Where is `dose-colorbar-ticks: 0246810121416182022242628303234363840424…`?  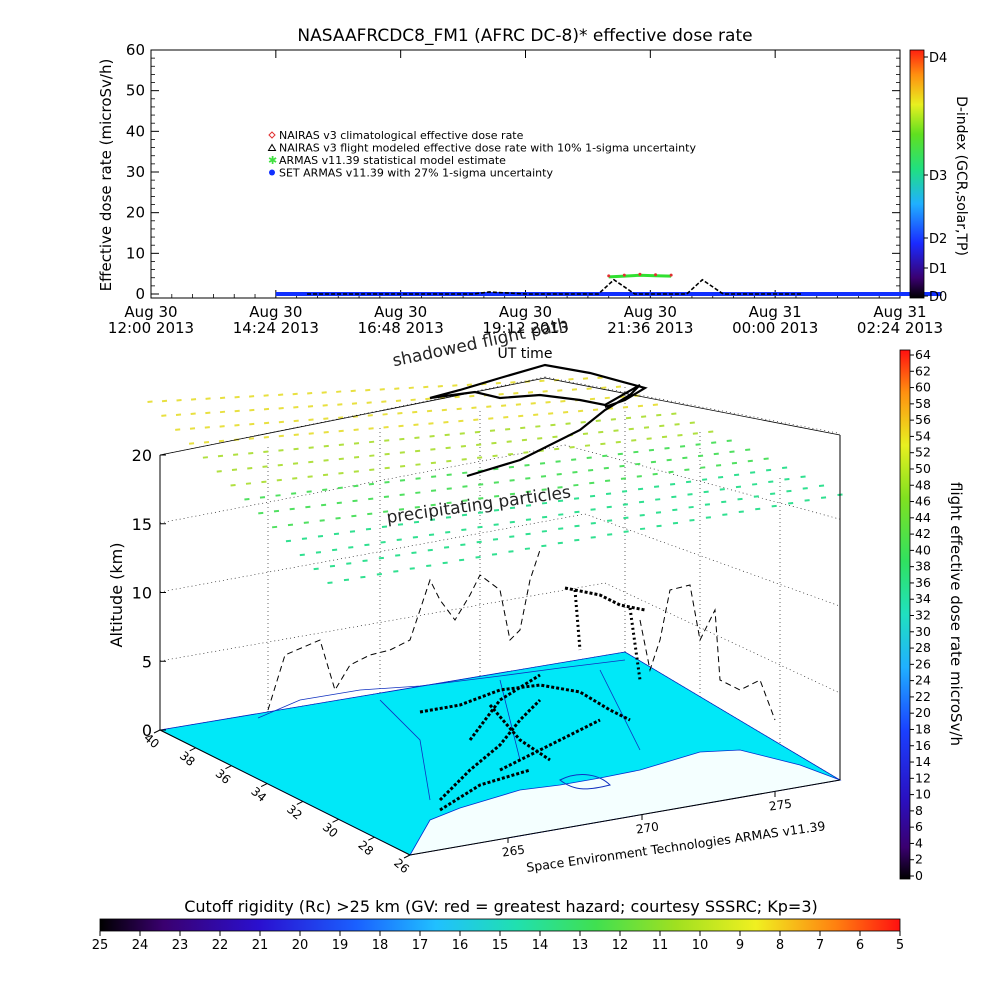 dose-colorbar-ticks: 0246810121416182022242628303234363840424… is located at coordinates (920, 615).